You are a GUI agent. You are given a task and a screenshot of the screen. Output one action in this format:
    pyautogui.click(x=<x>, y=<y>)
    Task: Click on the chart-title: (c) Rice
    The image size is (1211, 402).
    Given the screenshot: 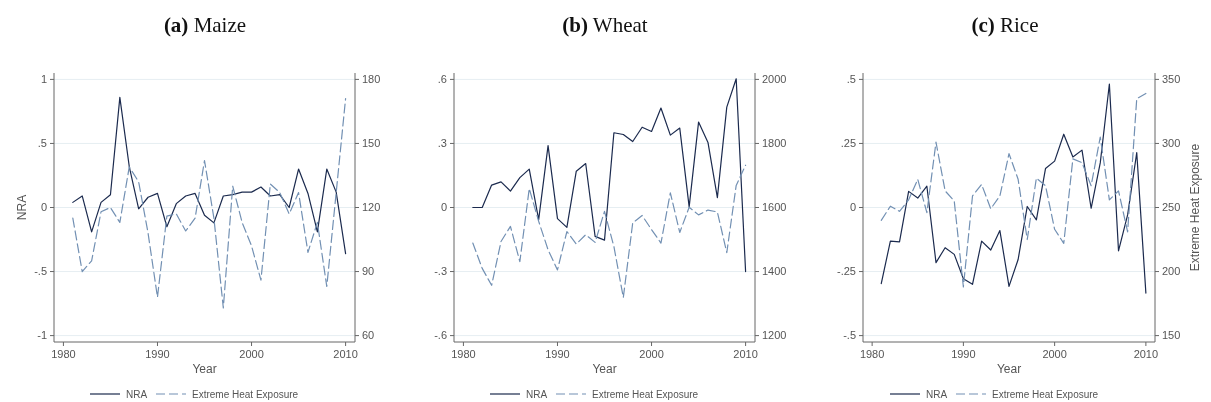 What is the action you would take?
    pyautogui.click(x=1005, y=25)
    